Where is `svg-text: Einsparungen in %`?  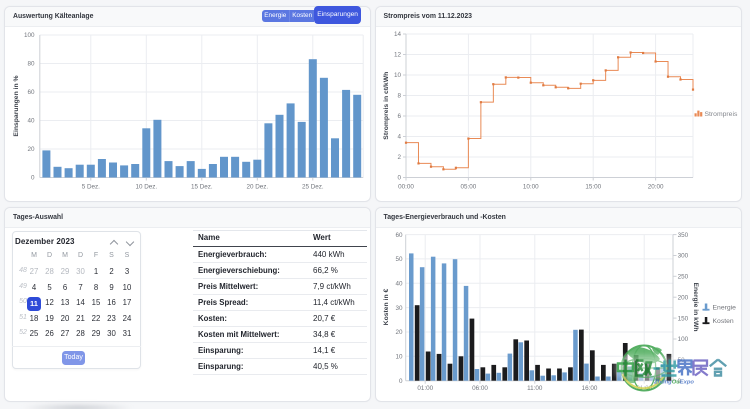
svg-text: Einsparungen in % is located at coordinates (16, 105).